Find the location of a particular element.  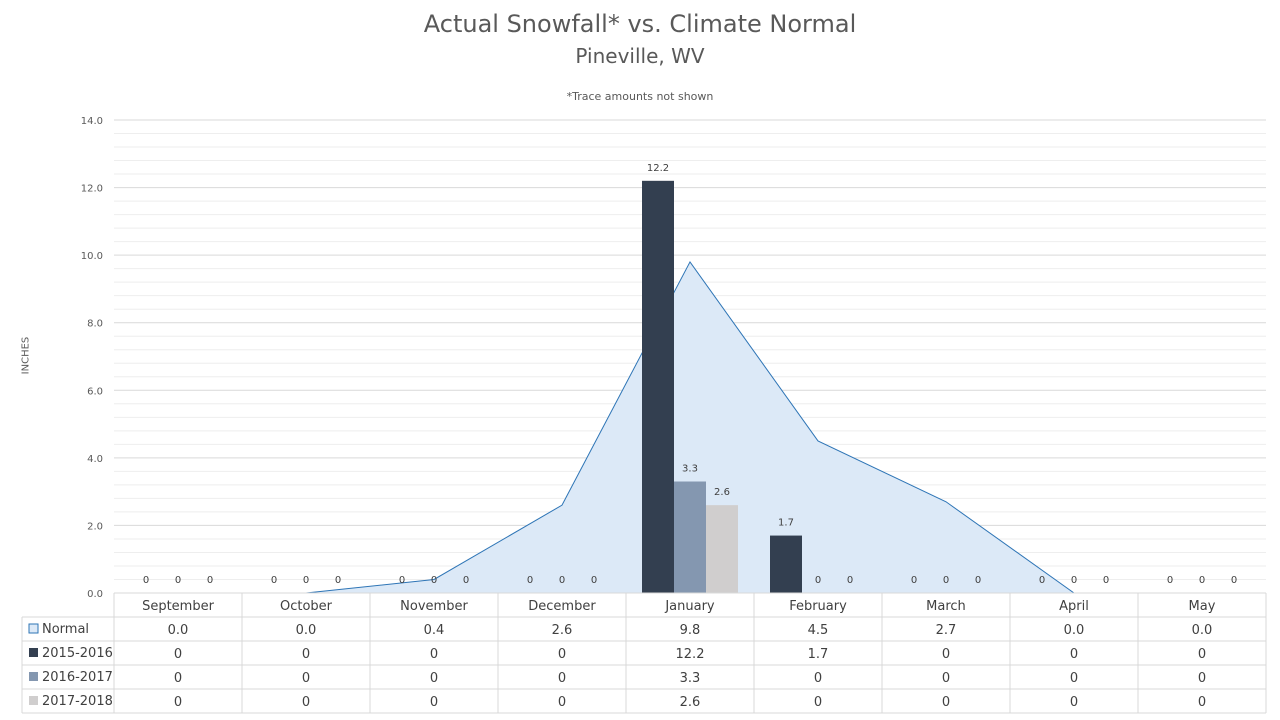

table-cell: 12.2 is located at coordinates (690, 654).